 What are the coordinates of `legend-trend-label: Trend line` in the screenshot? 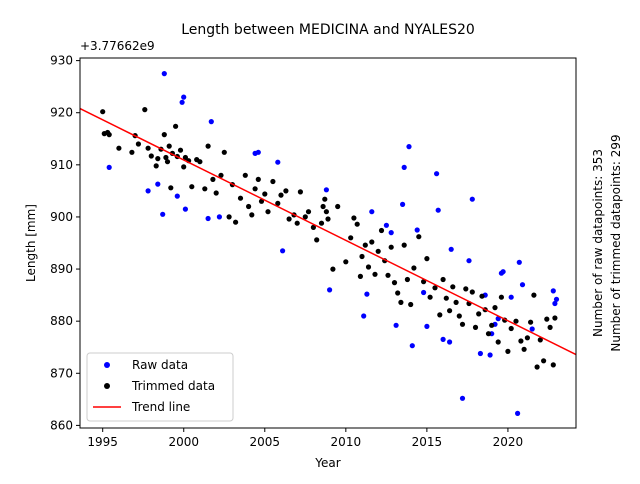 It's located at (160, 407).